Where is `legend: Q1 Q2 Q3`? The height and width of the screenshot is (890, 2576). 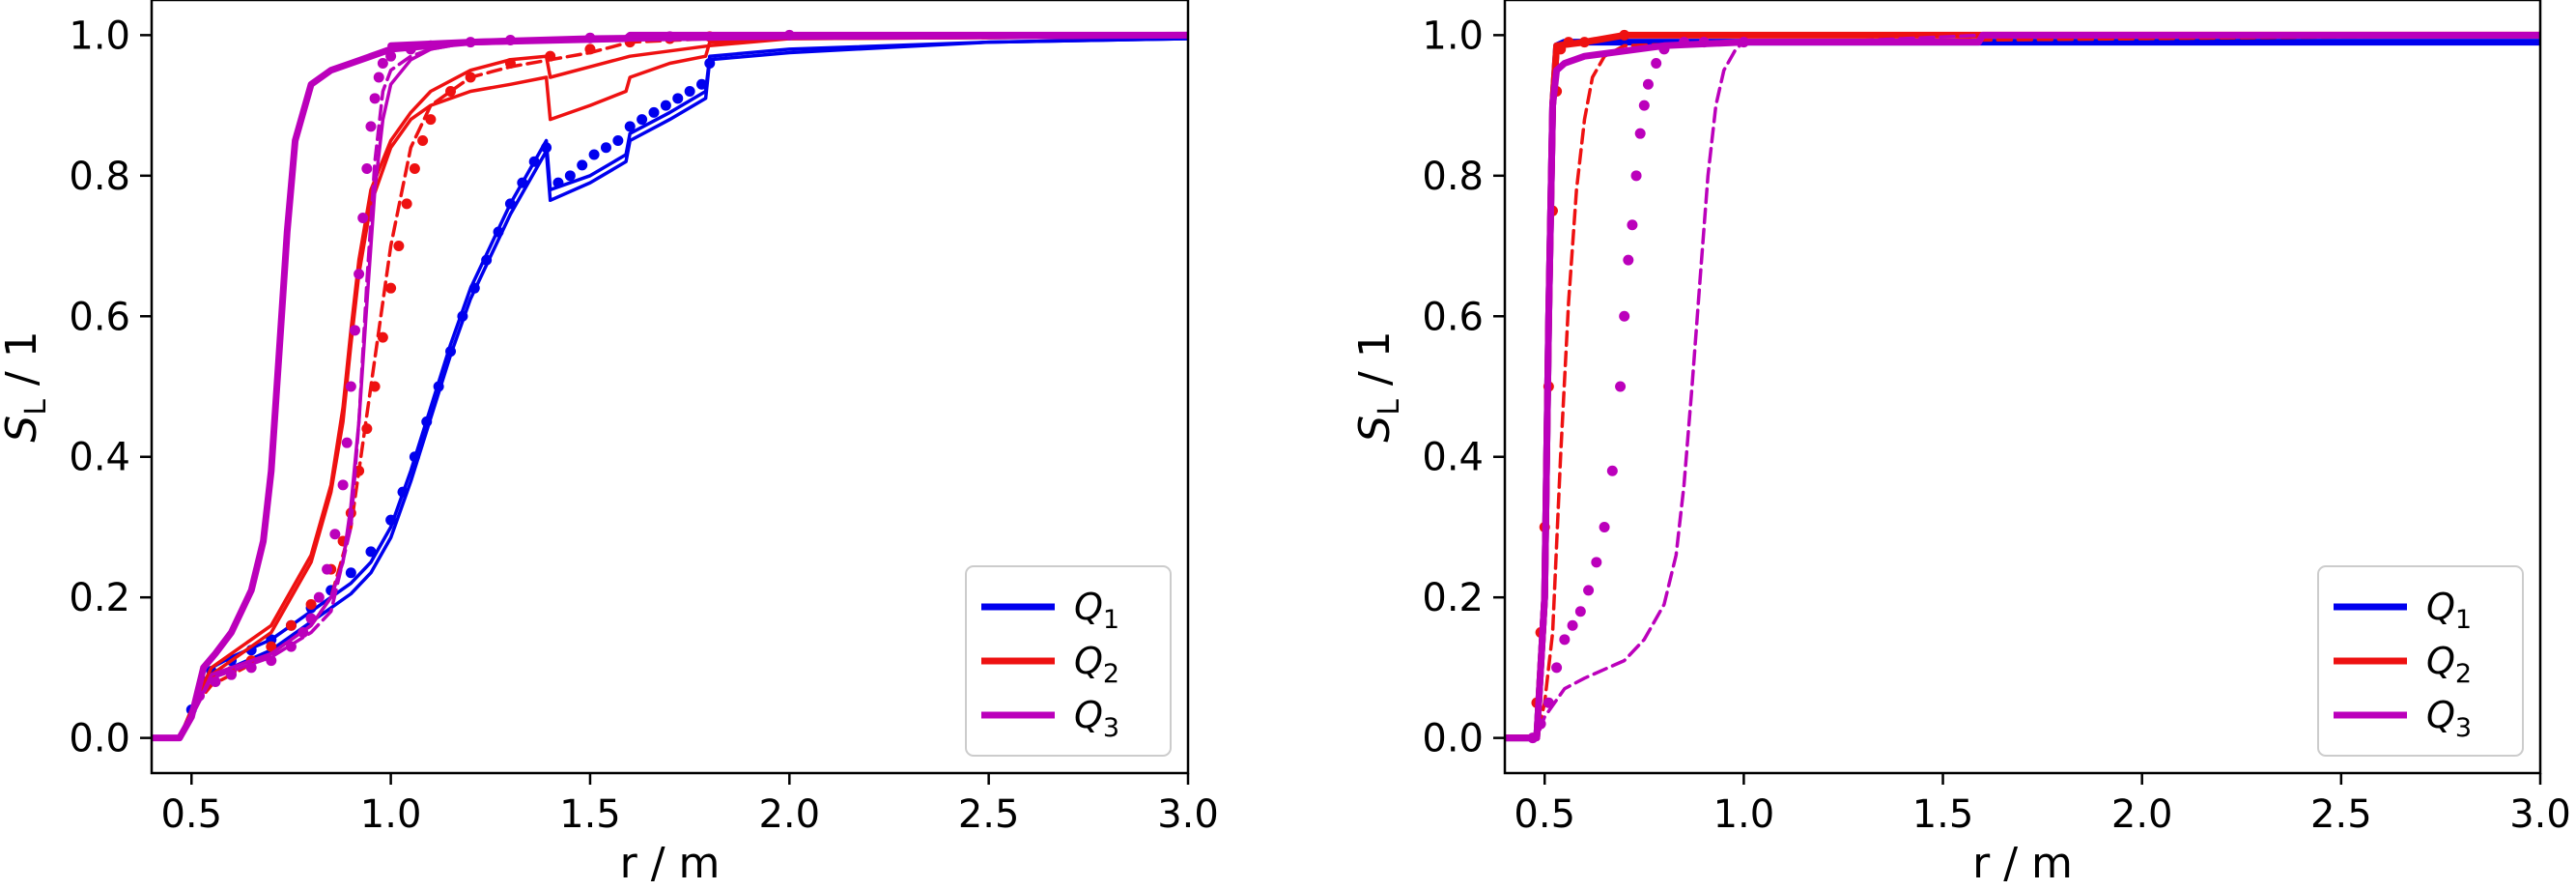 legend: Q1 Q2 Q3 is located at coordinates (1068, 661).